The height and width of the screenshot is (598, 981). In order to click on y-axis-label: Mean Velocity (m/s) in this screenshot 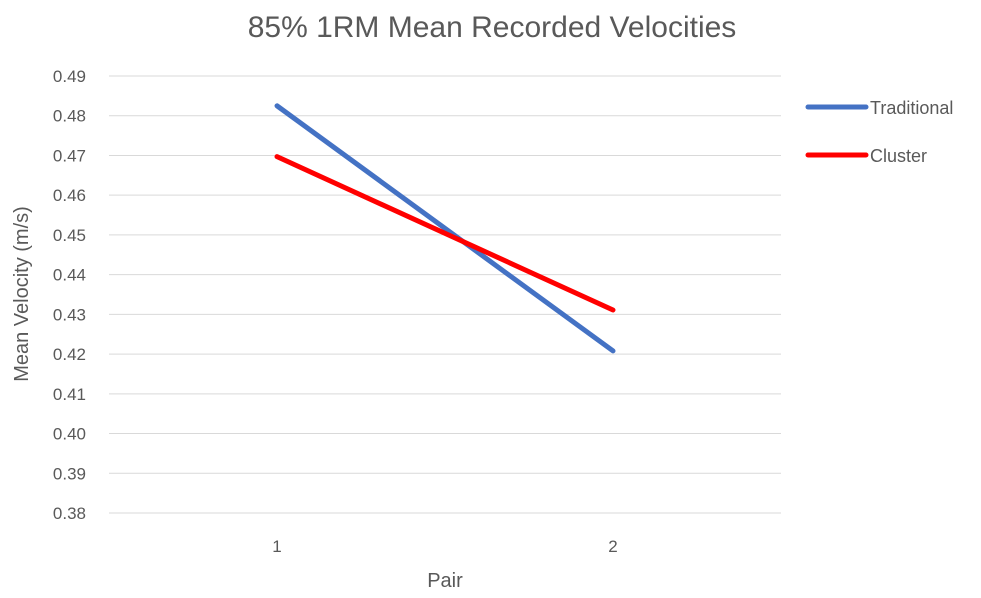, I will do `click(22, 294)`.